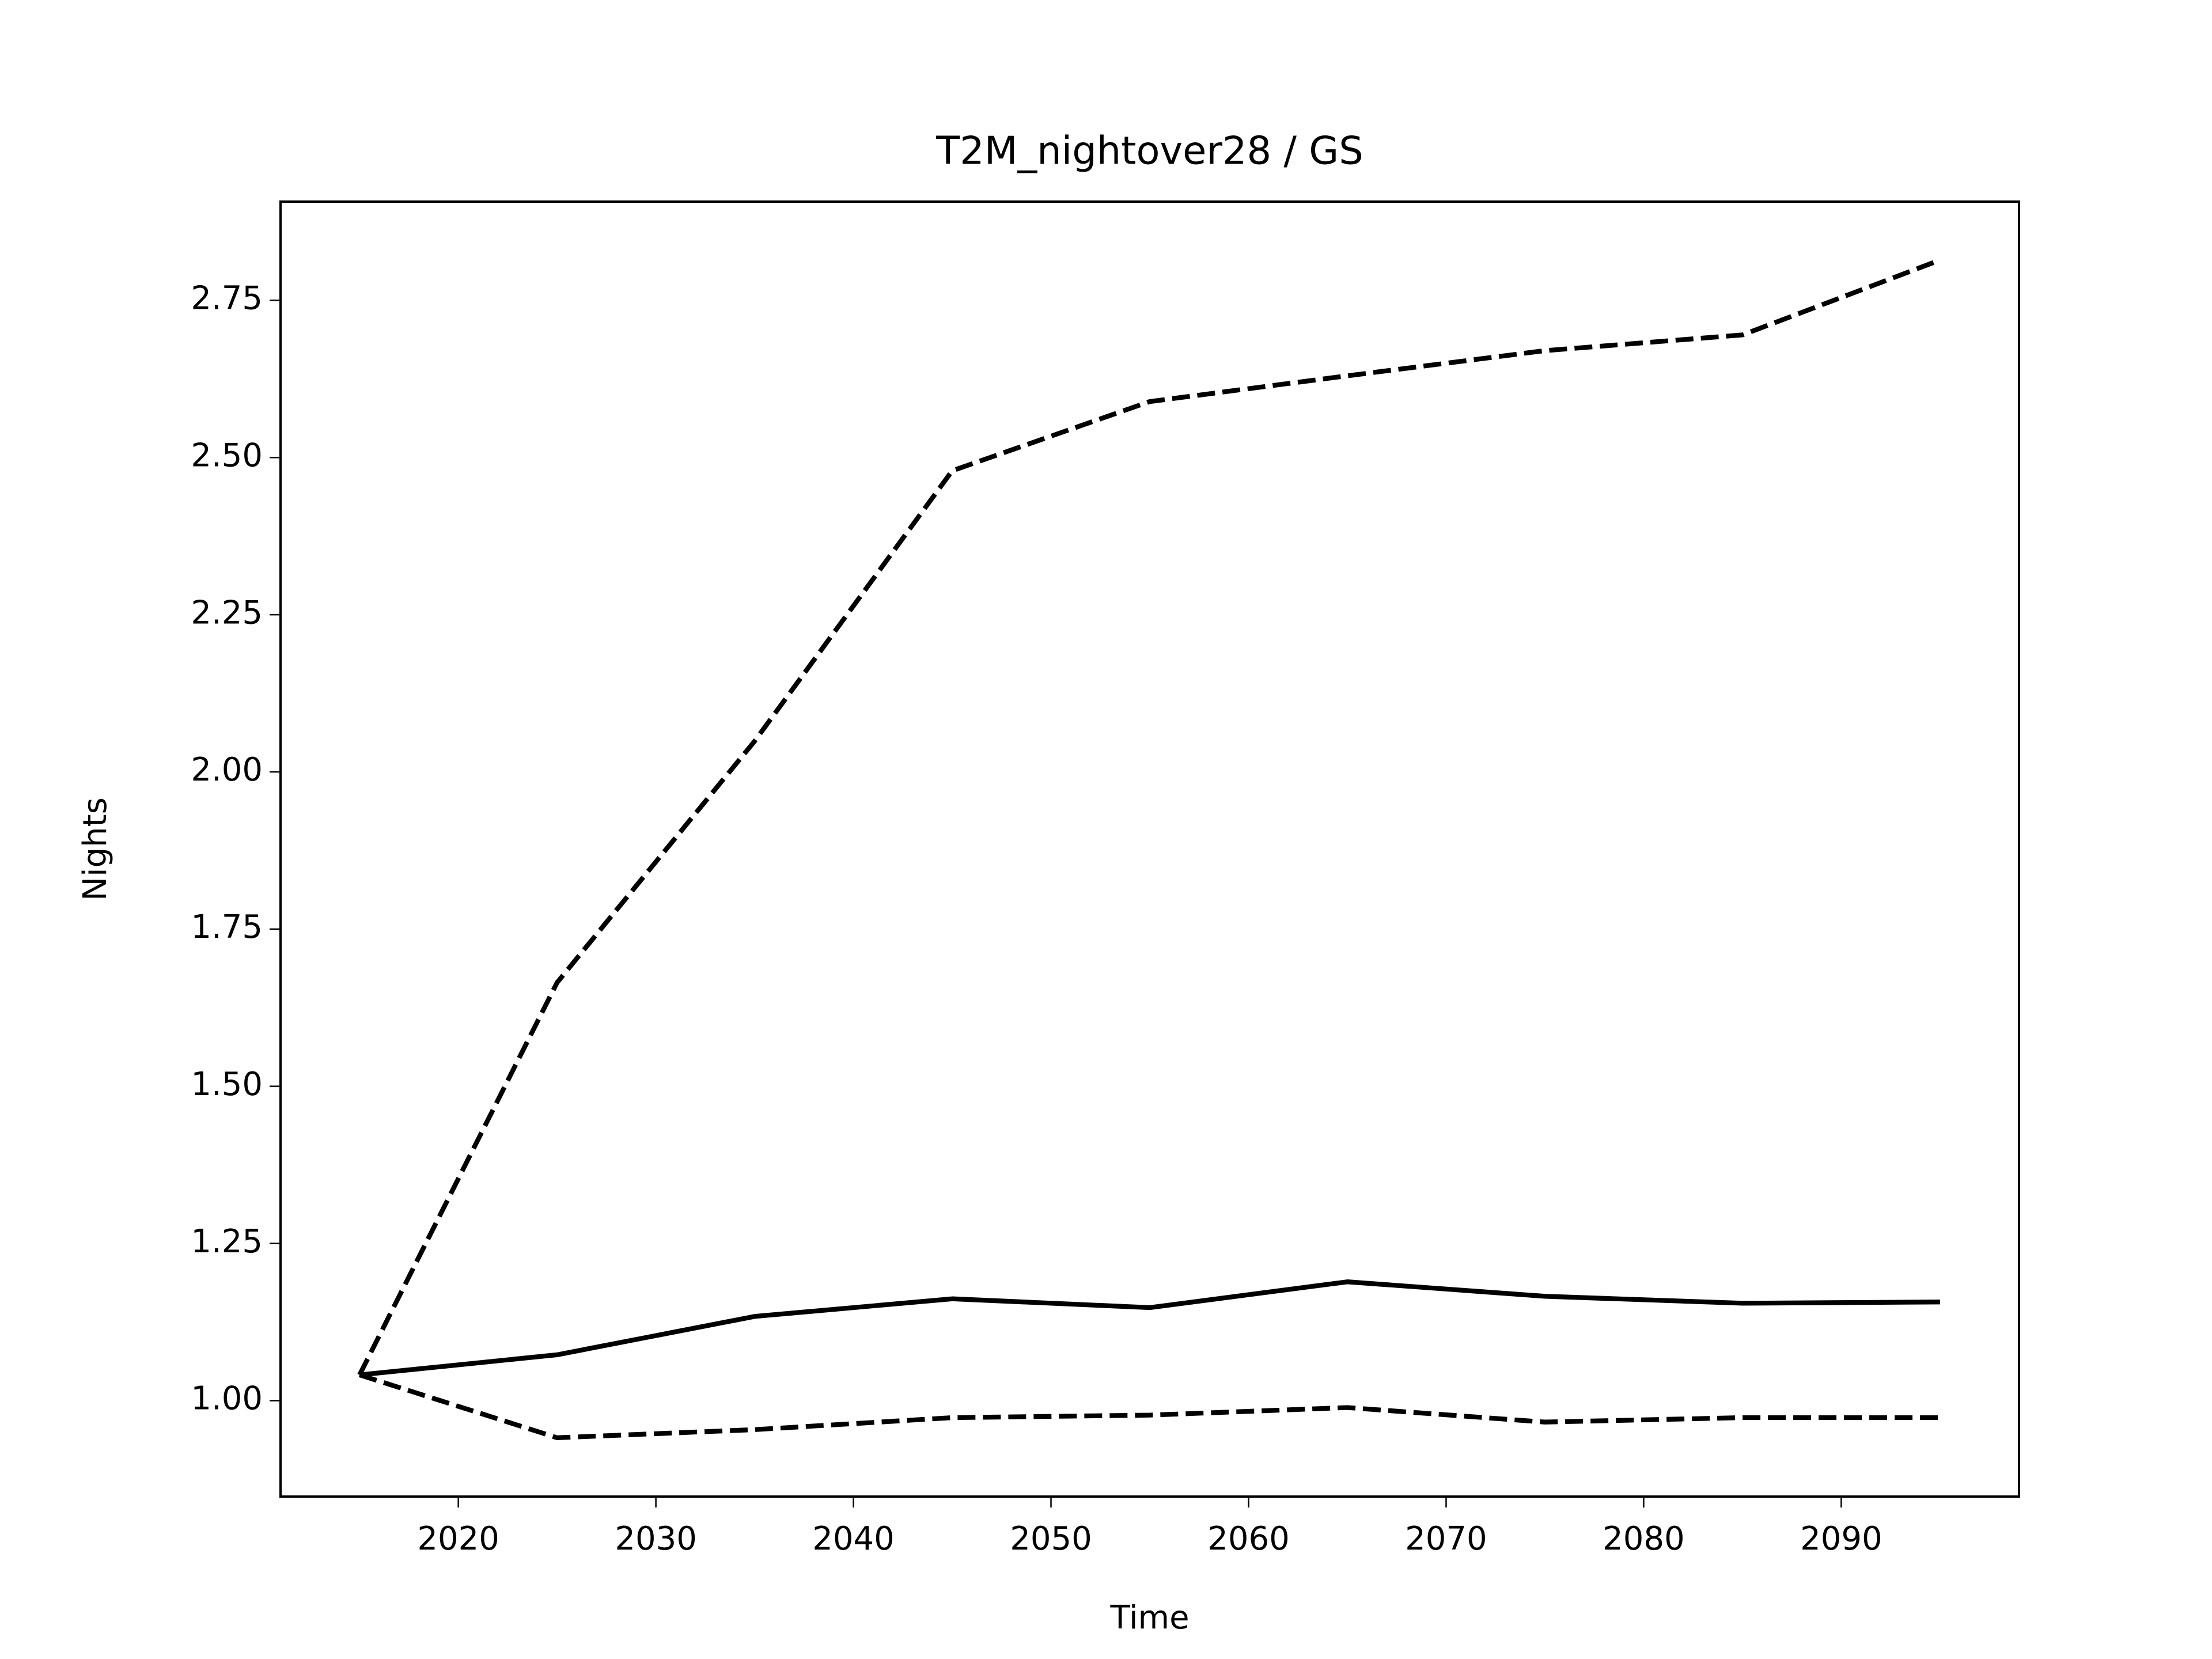 The height and width of the screenshot is (1659, 2212). Describe the element at coordinates (458, 1539) in the screenshot. I see `x-tick-label: 2020` at that location.